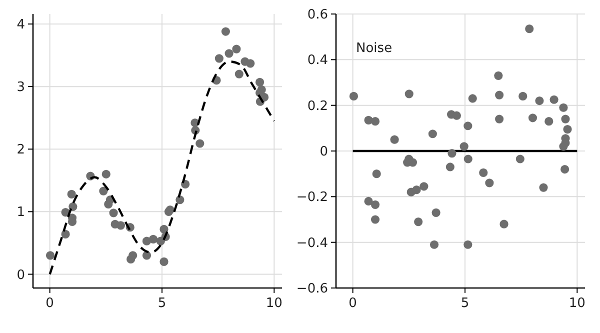  What do you see at coordinates (312, 198) in the screenshot?
I see `y-tick-label: −0.2` at bounding box center [312, 198].